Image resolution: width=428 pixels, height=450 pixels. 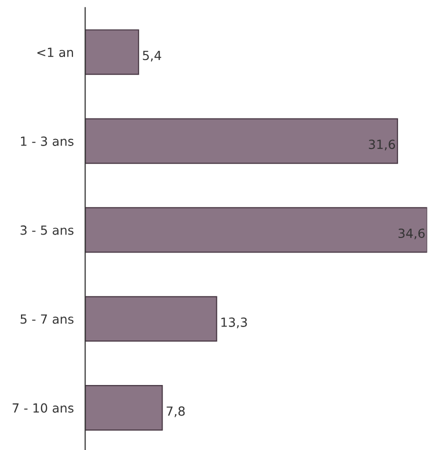 What do you see at coordinates (55, 53) in the screenshot?
I see `y-tick-label: <1 an` at bounding box center [55, 53].